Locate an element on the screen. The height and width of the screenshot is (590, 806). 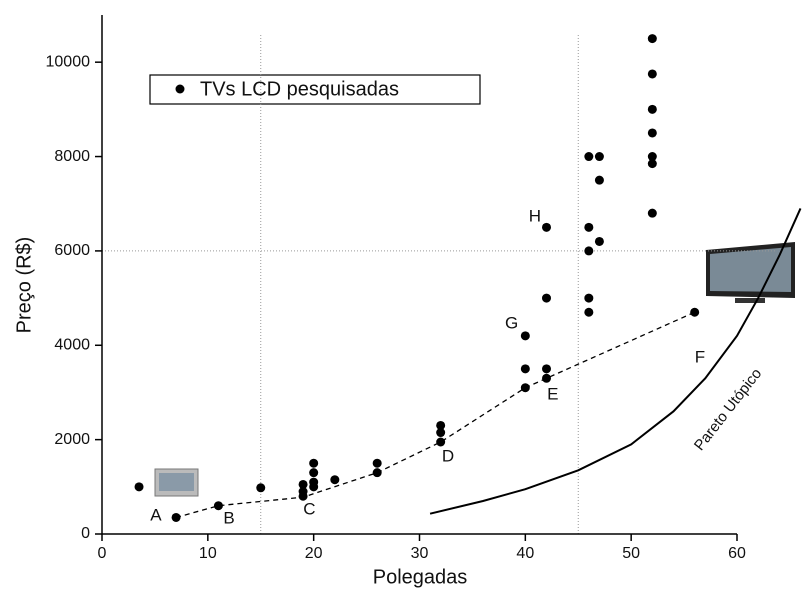
tv-icon-large is located at coordinates (750, 272).